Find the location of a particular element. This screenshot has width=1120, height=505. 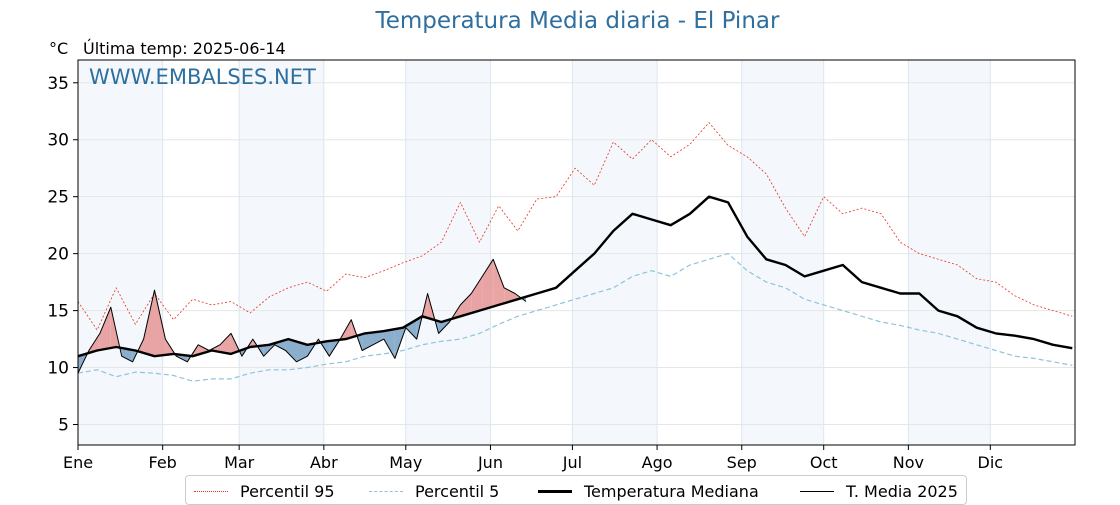

y-tick-label: 30 is located at coordinates (58, 141).